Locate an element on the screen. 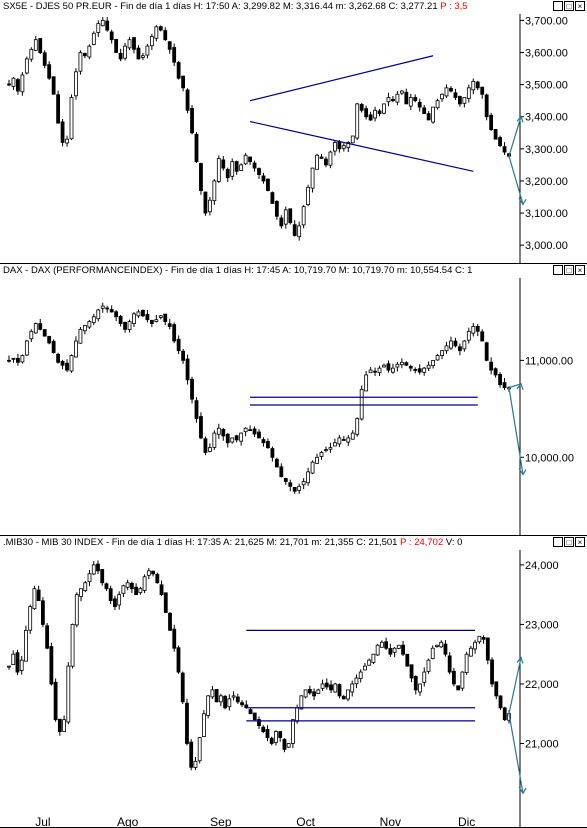  x-tick-label: Jul is located at coordinates (42, 821).